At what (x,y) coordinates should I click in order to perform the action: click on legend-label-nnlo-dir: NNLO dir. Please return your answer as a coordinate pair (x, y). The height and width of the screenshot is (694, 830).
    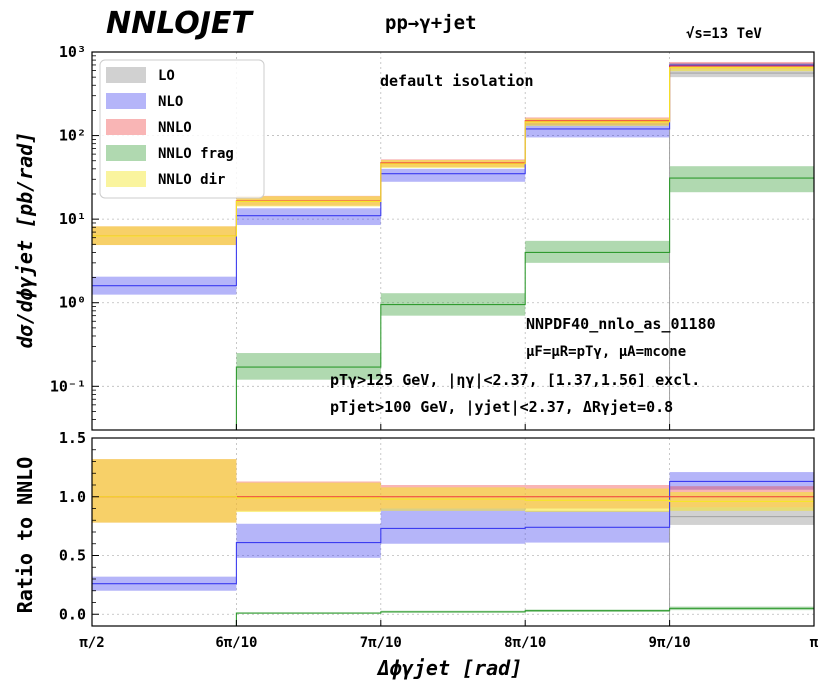
    Looking at the image, I should click on (191, 180).